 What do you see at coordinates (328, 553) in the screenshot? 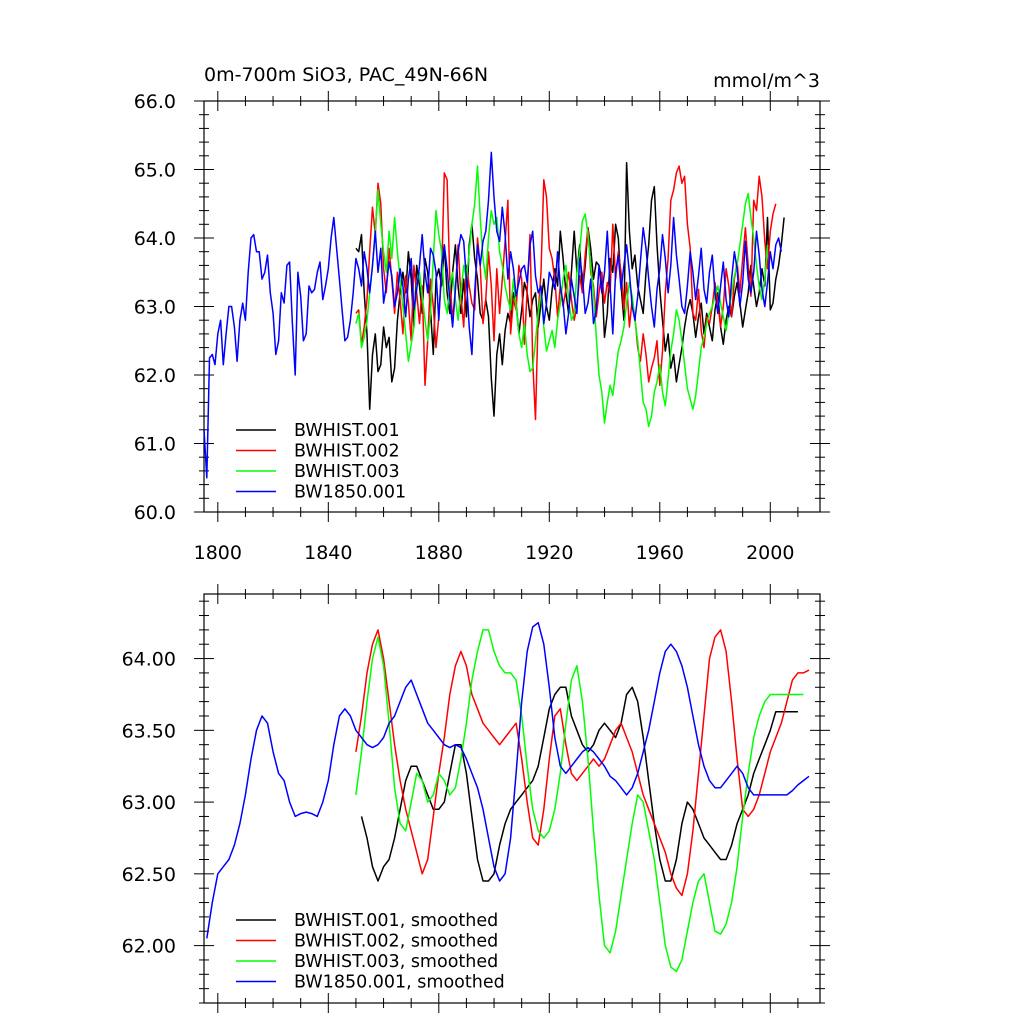
I see `top-x-tick-label: 1840` at bounding box center [328, 553].